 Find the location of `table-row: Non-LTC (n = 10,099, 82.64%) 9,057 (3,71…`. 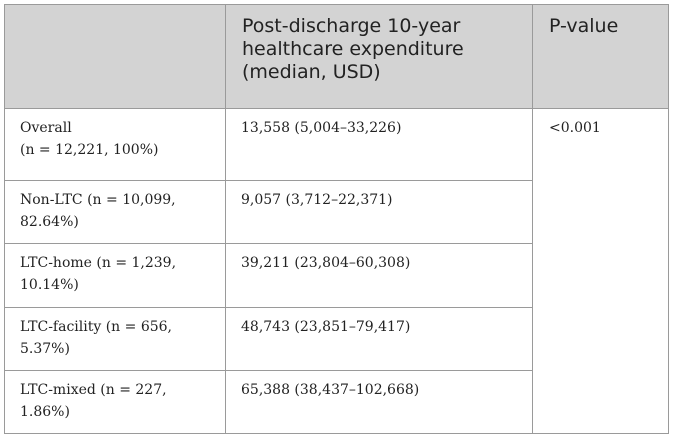

table-row: Non-LTC (n = 10,099, 82.64%) 9,057 (3,71… is located at coordinates (336, 212).